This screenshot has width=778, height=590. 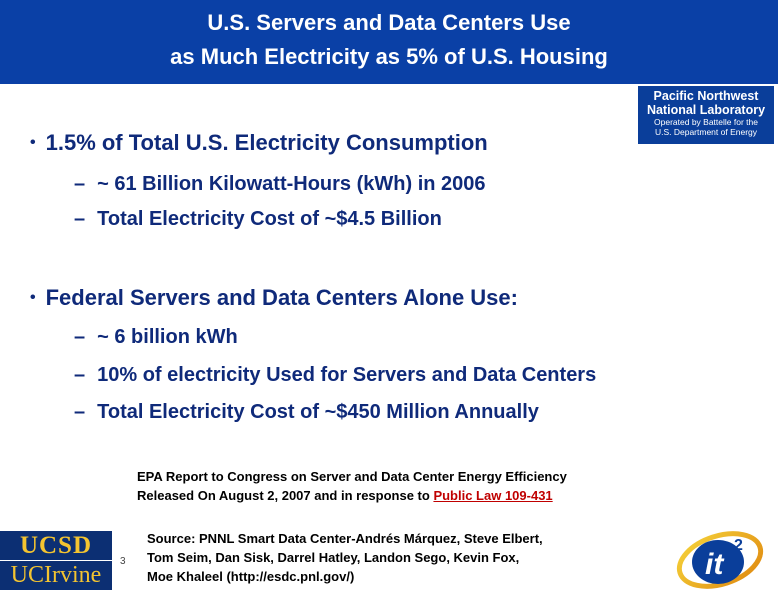 I want to click on ucirvine-logo-text: UCIrvine, so click(x=56, y=575).